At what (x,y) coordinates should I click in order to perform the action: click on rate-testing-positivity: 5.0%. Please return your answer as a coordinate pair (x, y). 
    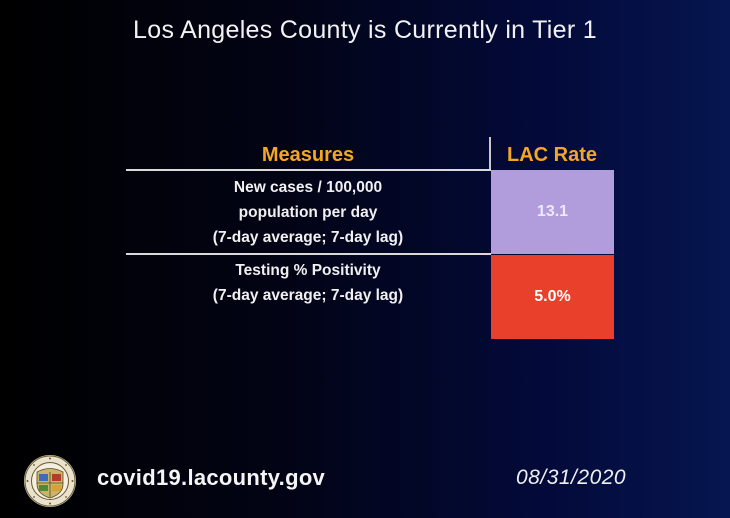
    Looking at the image, I should click on (552, 297).